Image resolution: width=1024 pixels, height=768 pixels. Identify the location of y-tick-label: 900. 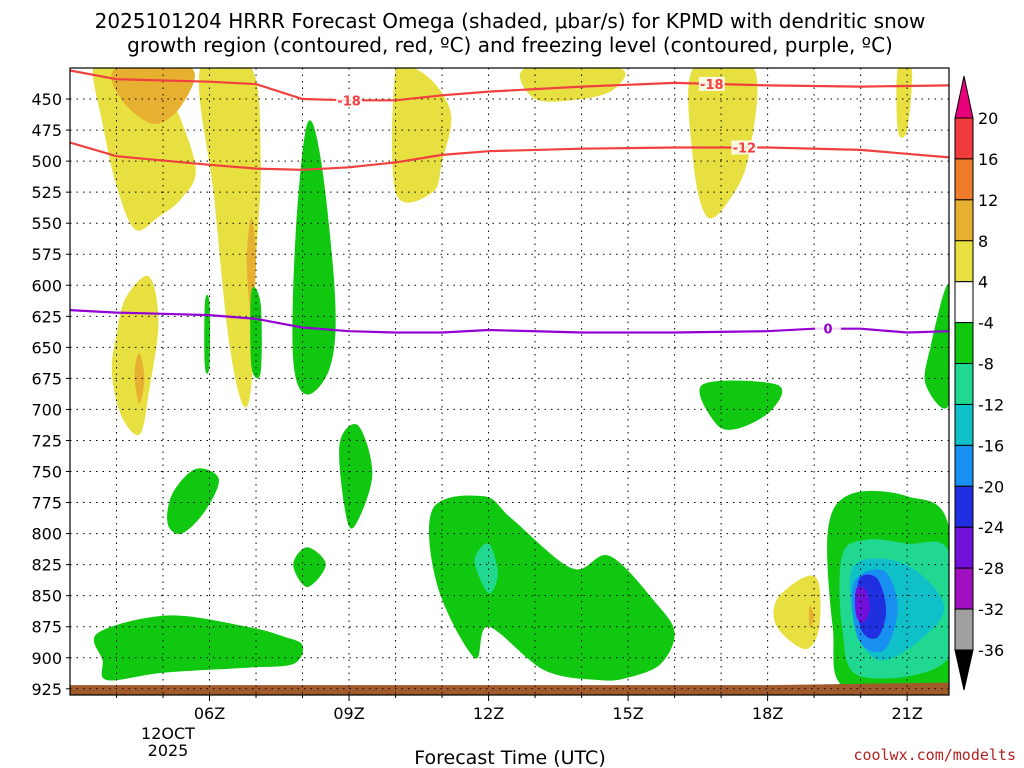
(46, 658).